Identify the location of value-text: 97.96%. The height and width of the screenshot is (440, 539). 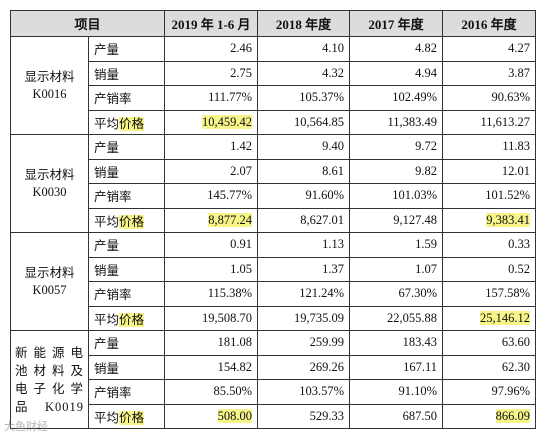
(511, 391).